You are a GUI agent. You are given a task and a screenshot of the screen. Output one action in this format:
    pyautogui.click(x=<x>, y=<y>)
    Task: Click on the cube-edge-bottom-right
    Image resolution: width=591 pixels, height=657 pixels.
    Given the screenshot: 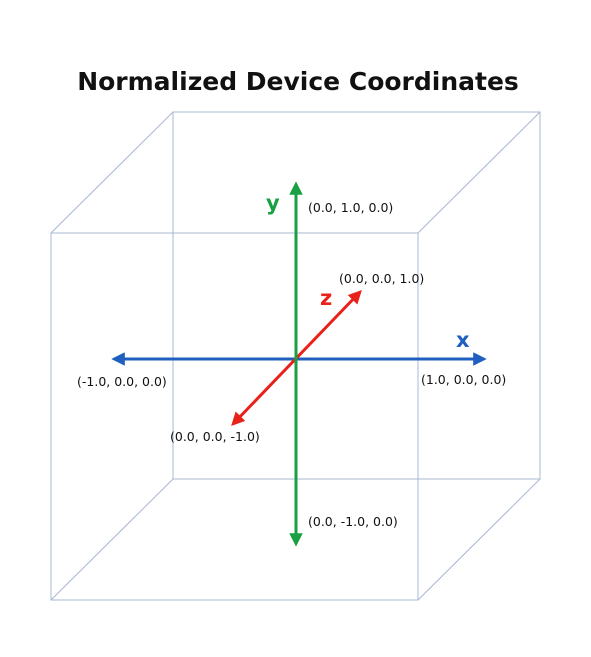 What is the action you would take?
    pyautogui.click(x=479, y=539)
    